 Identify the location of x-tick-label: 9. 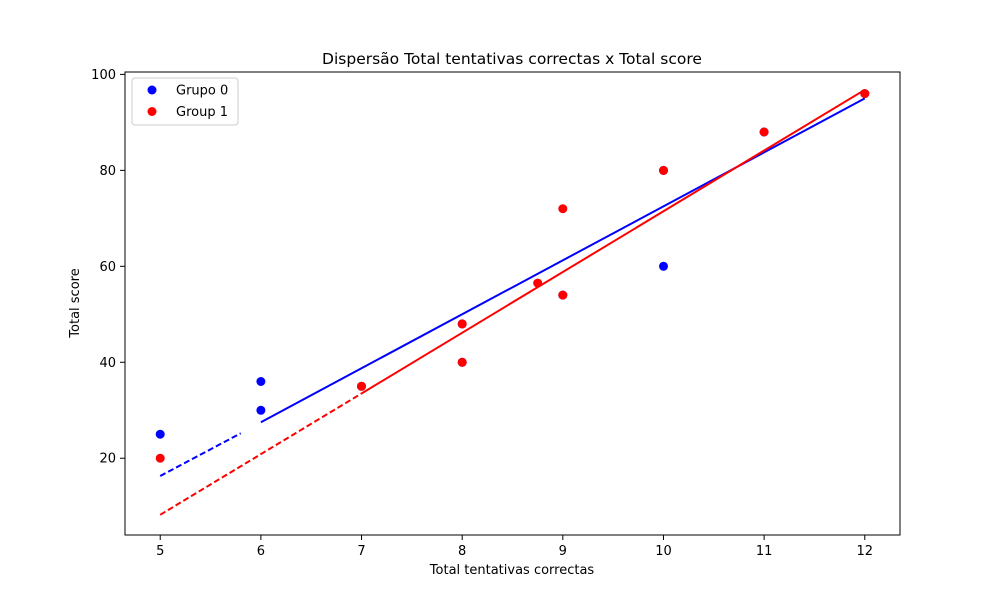
(563, 551).